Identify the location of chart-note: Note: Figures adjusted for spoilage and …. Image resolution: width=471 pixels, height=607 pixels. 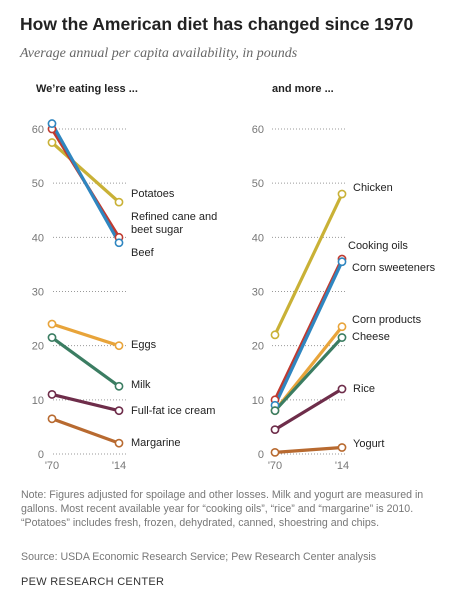
(222, 509).